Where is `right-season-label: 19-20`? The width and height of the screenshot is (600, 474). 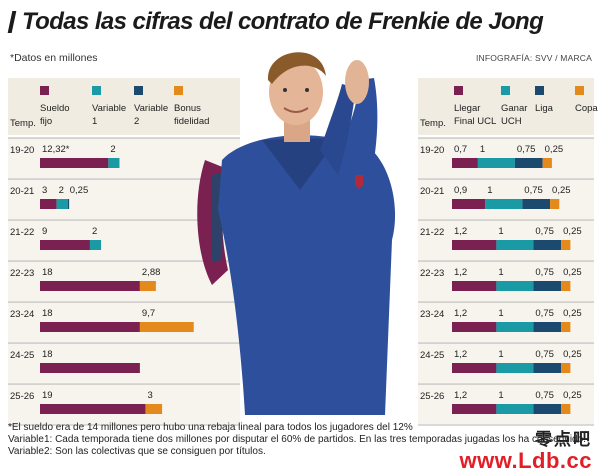
right-season-label: 19-20 is located at coordinates (432, 150).